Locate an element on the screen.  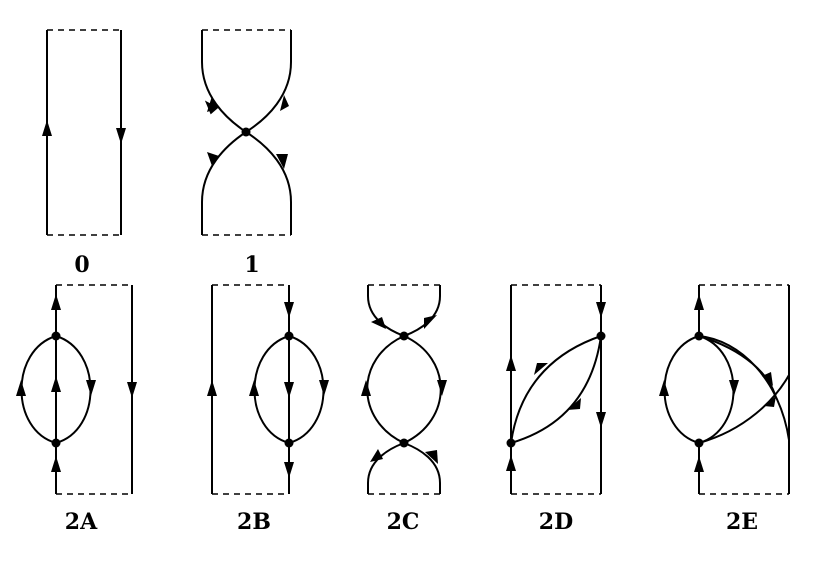
diagram-0: 0 is located at coordinates (84, 153).